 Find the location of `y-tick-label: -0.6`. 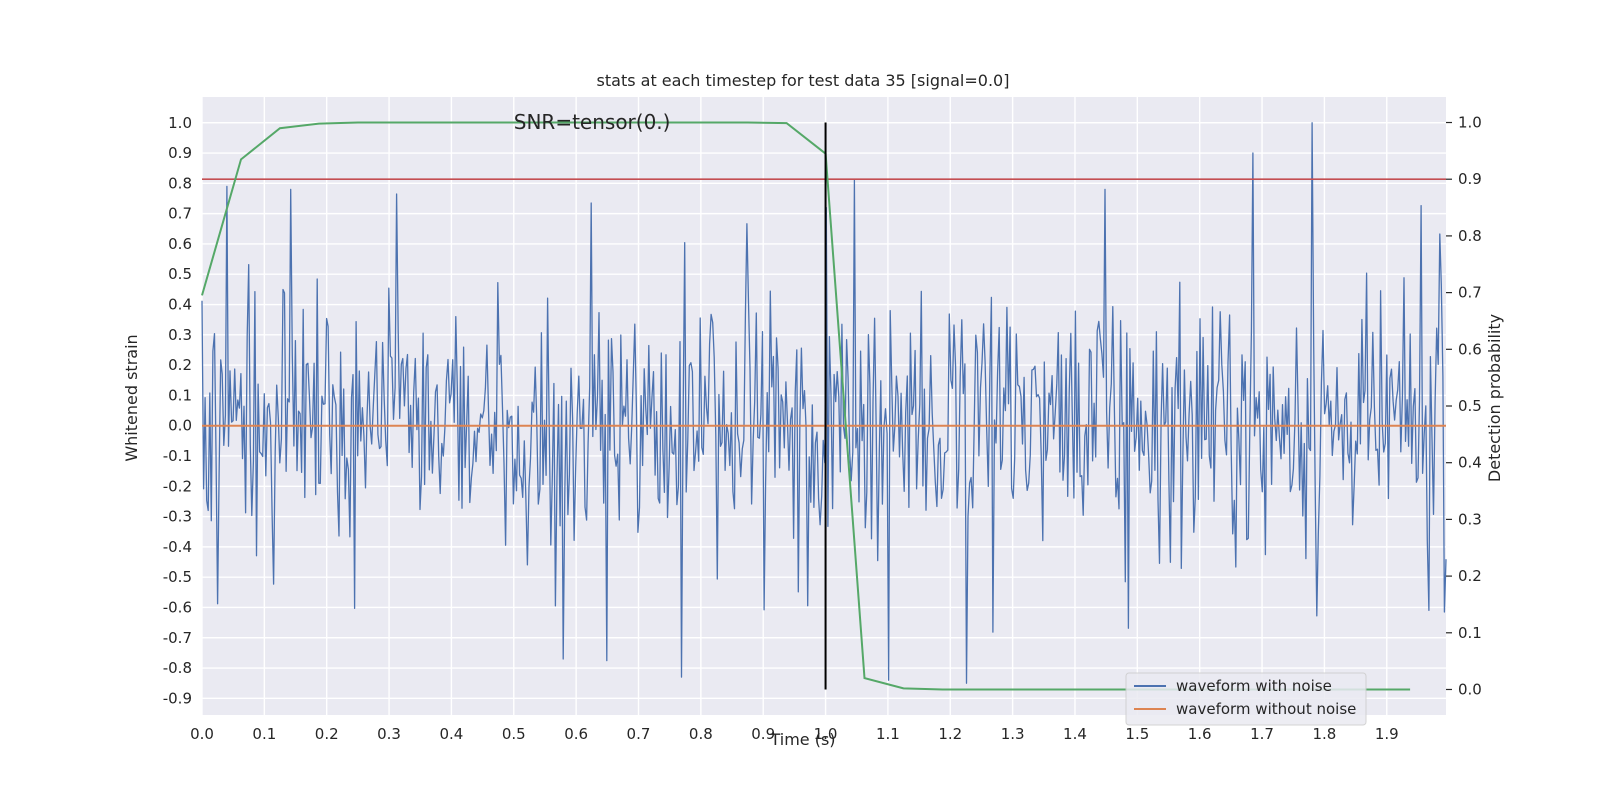

y-tick-label: -0.6 is located at coordinates (177, 607).